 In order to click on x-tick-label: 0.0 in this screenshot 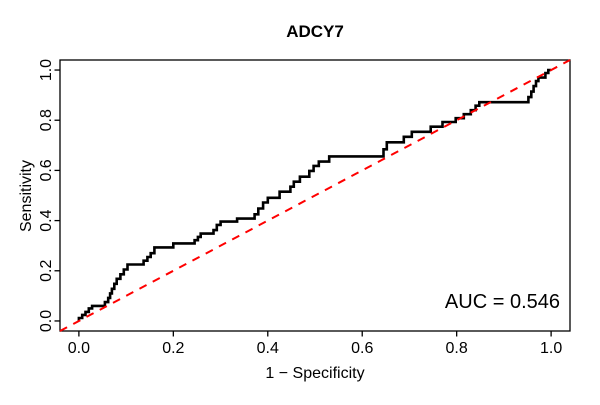, I will do `click(79, 348)`.